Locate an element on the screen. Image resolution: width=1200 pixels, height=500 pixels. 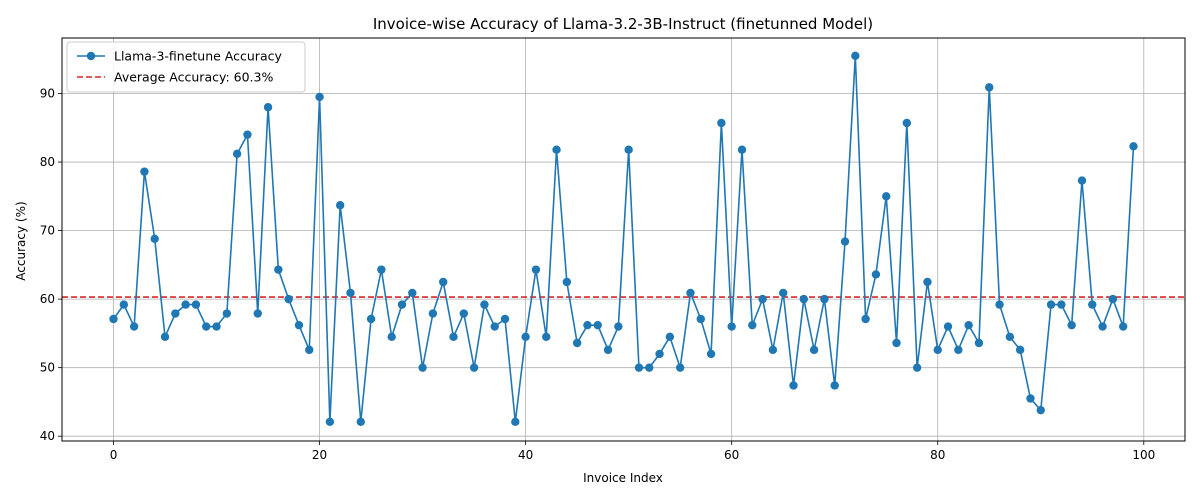
y-tick-label: 80 is located at coordinates (47, 162).